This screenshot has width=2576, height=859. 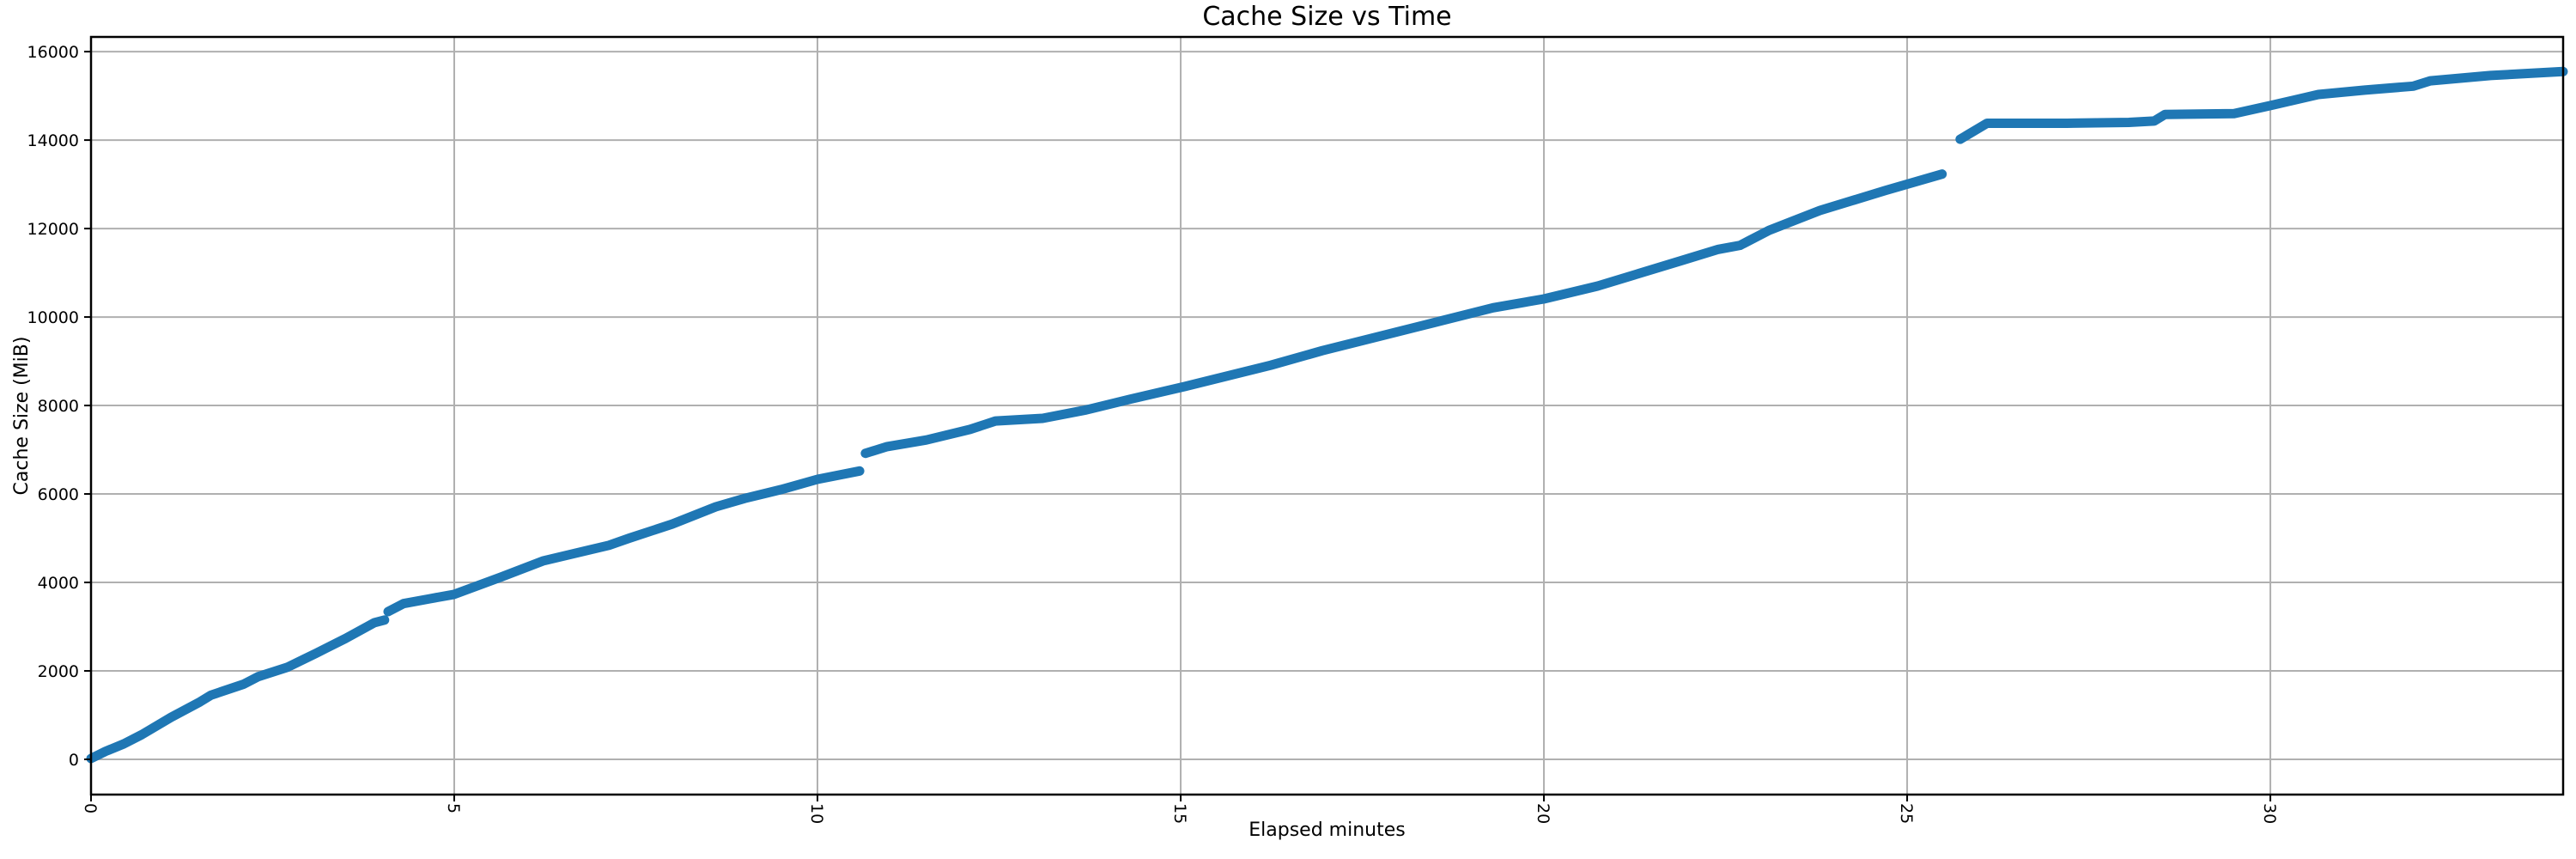 What do you see at coordinates (59, 671) in the screenshot?
I see `y-tick-label: 2000` at bounding box center [59, 671].